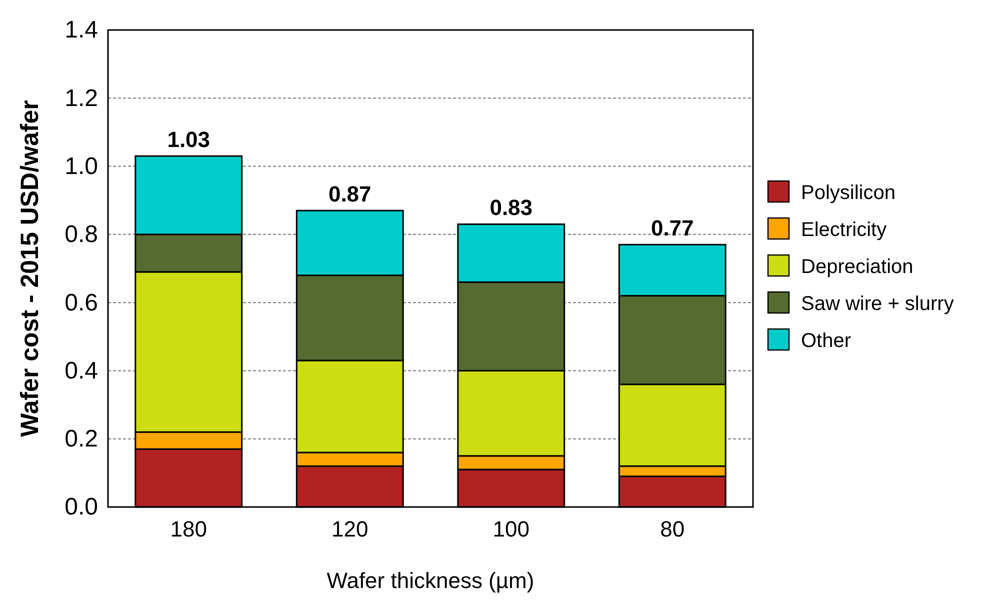 The width and height of the screenshot is (1000, 601). Describe the element at coordinates (81, 370) in the screenshot. I see `y-tick-label: 0.4` at that location.